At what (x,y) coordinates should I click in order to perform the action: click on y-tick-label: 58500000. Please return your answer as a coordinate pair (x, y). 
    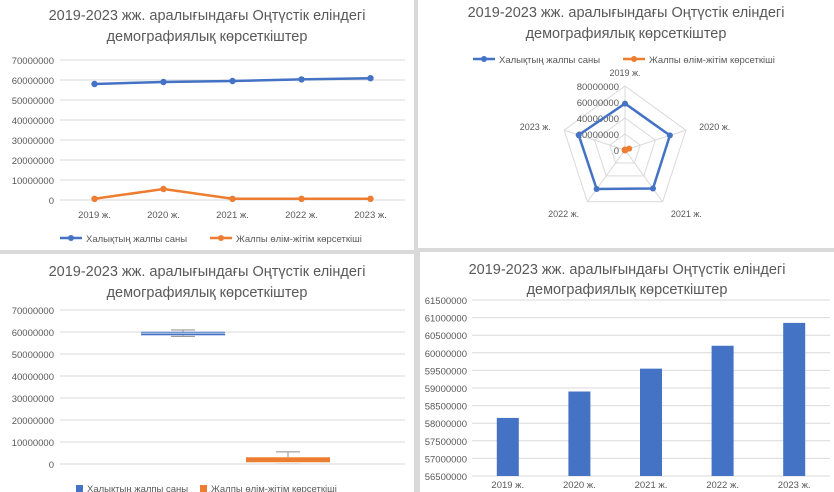
    Looking at the image, I should click on (446, 407).